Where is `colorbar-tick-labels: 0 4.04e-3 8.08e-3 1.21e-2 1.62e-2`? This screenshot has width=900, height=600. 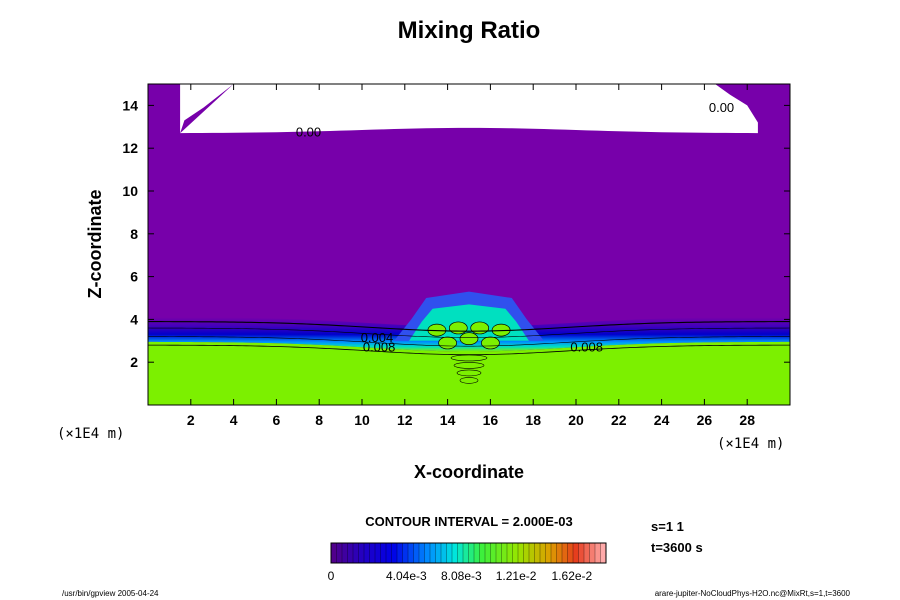
colorbar-tick-labels: 0 4.04e-3 8.08e-3 1.21e-2 1.62e-2 is located at coordinates (460, 576).